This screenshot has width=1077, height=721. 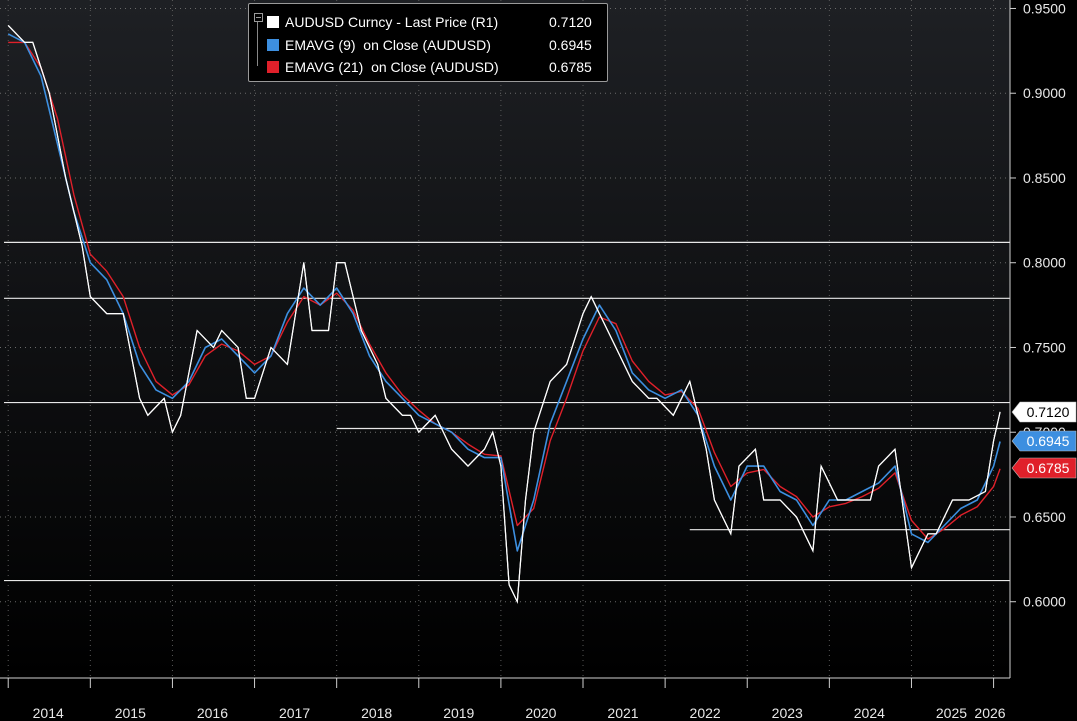 What do you see at coordinates (622, 713) in the screenshot?
I see `x-tick-label: 2021` at bounding box center [622, 713].